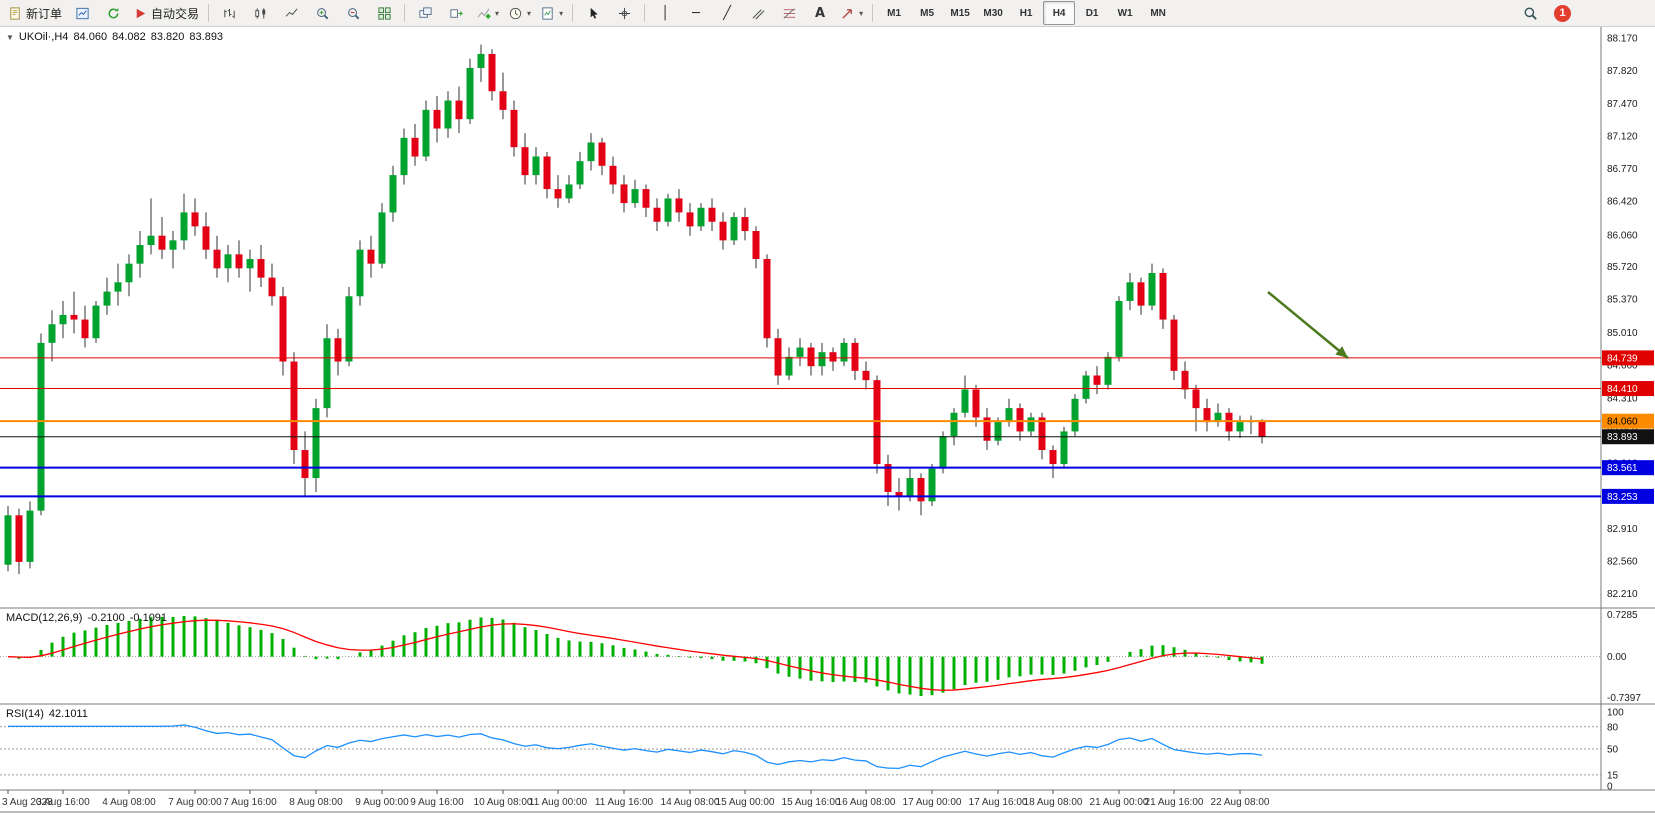  I want to click on rsi-line, so click(635, 747).